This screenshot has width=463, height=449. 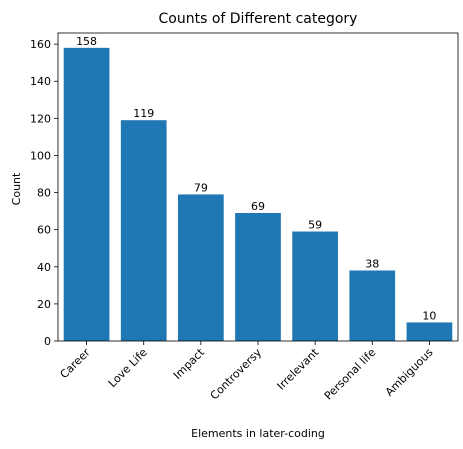 What do you see at coordinates (201, 187) in the screenshot?
I see `data-label: 79` at bounding box center [201, 187].